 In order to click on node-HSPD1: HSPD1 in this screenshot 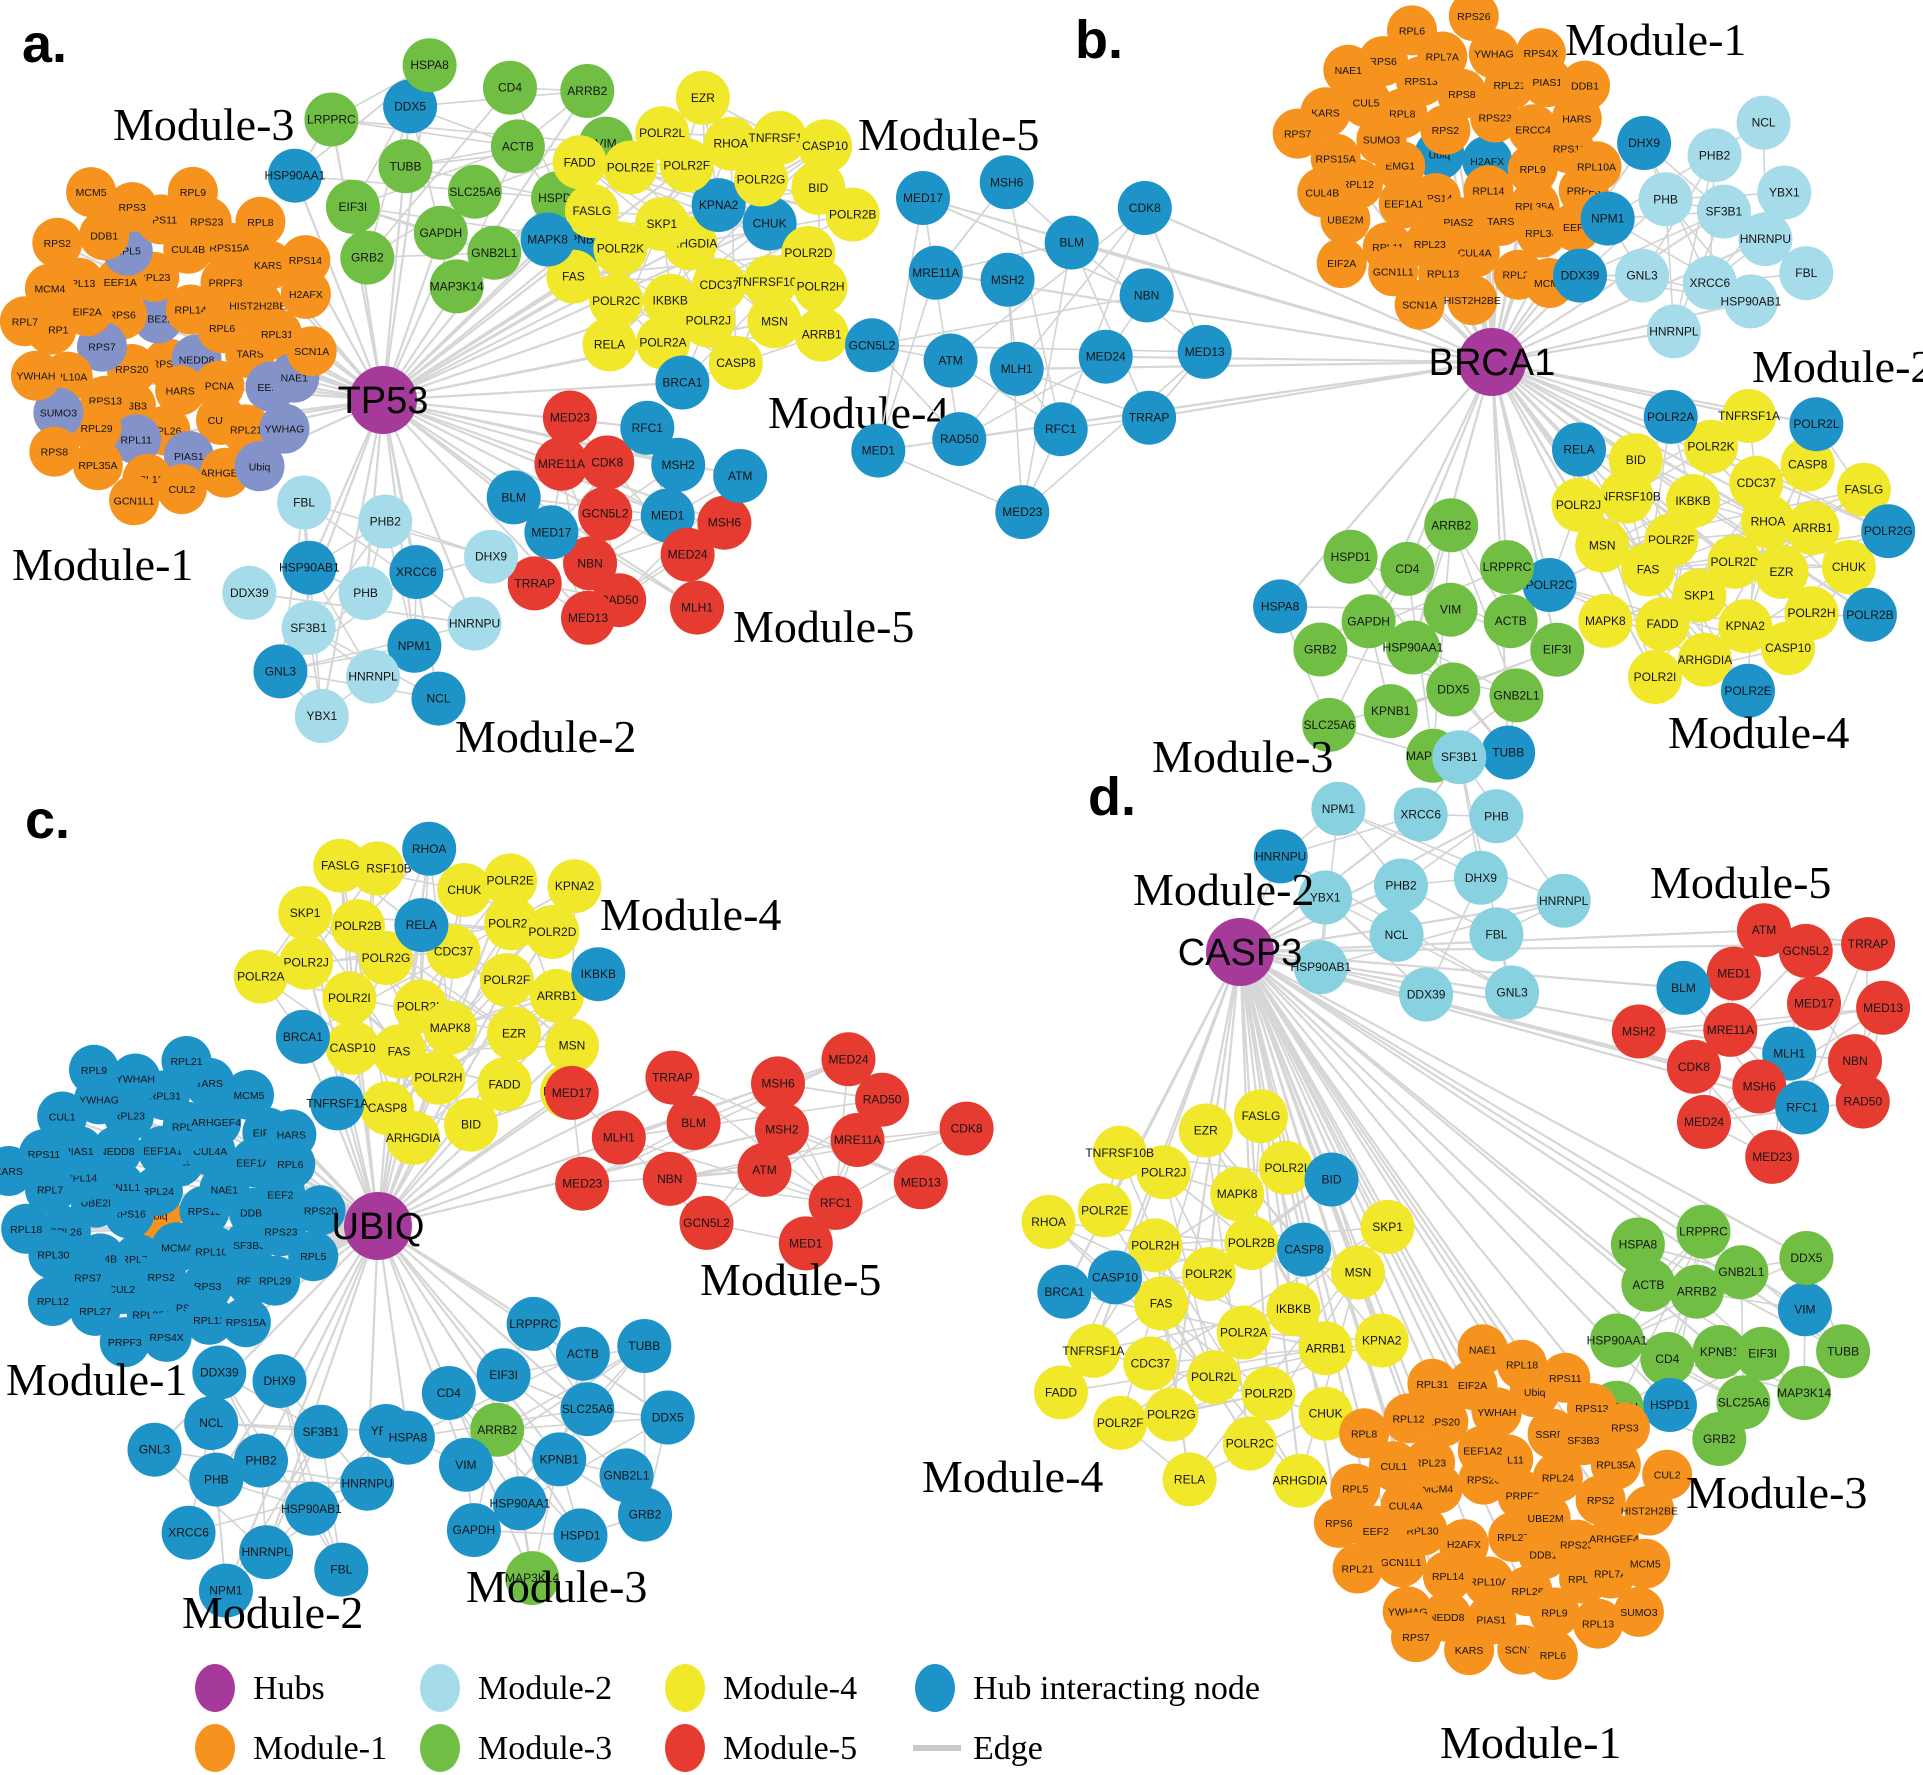, I will do `click(1350, 556)`.